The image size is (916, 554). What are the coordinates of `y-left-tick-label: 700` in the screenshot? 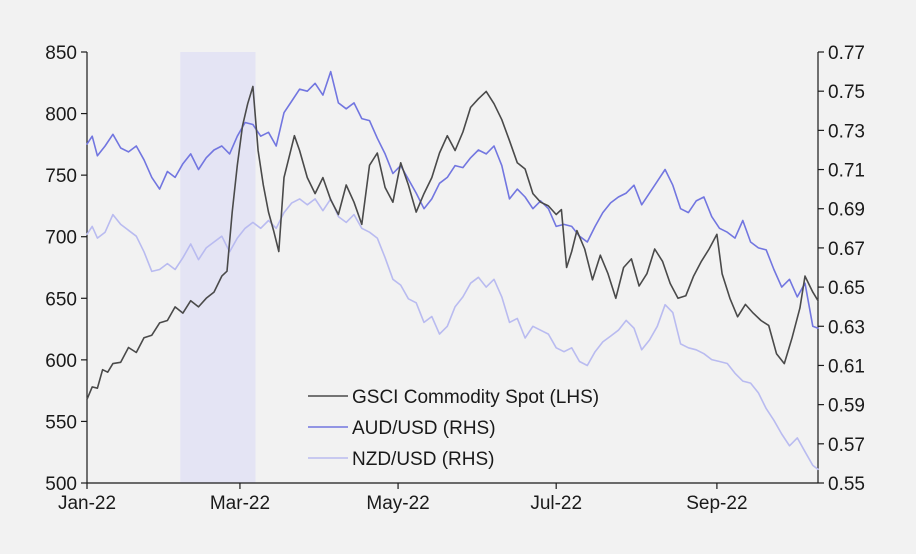 It's located at (61, 238).